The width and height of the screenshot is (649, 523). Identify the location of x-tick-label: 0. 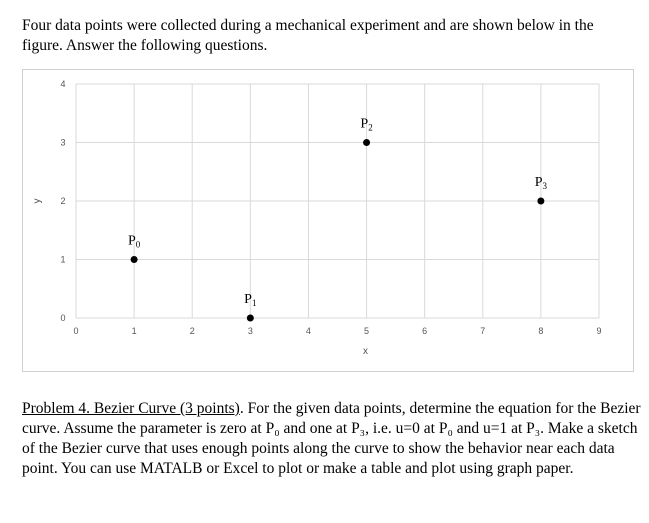
(75, 331).